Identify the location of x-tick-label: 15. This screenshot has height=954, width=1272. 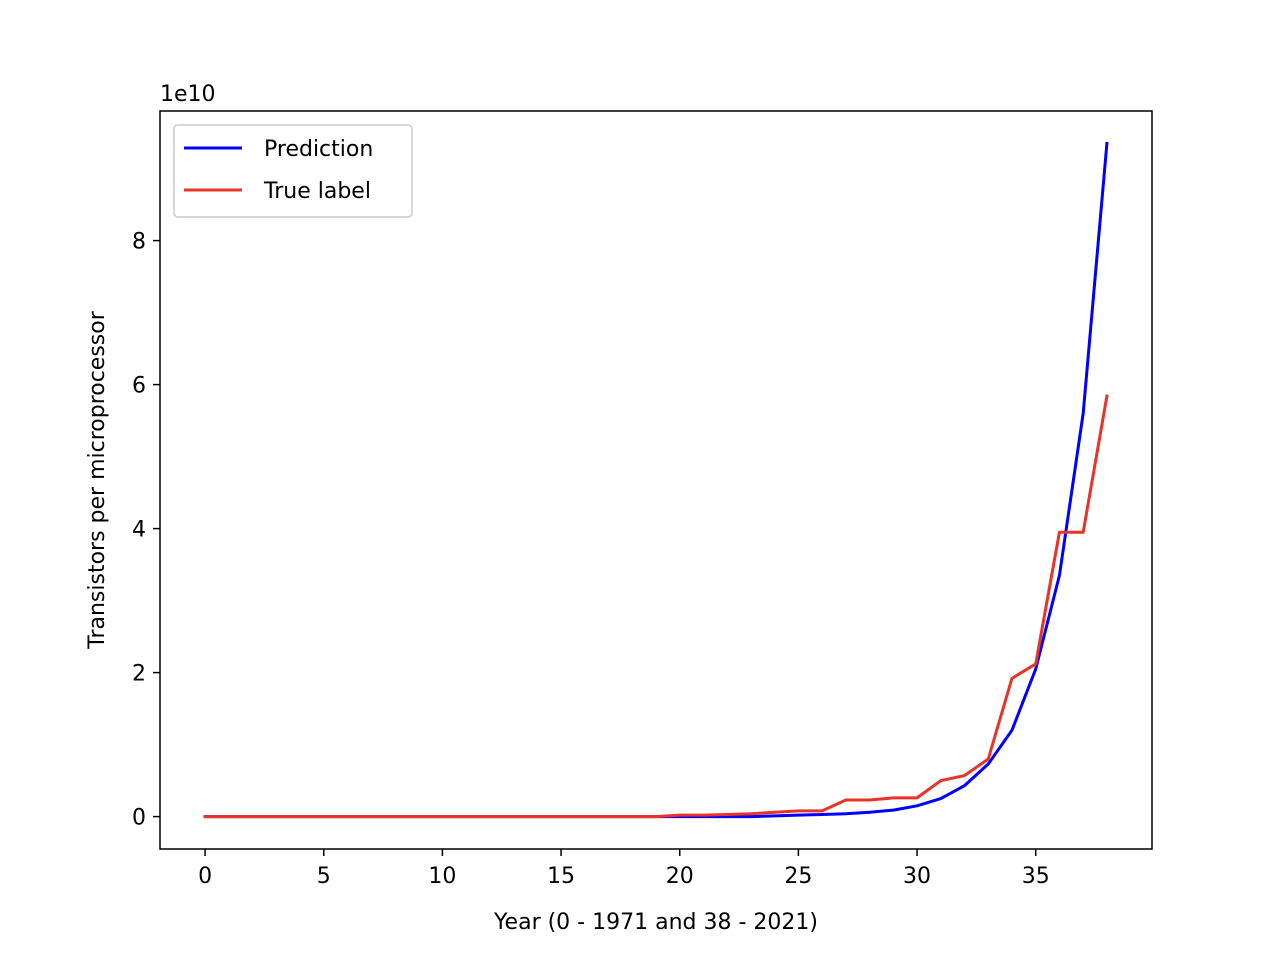
(561, 876).